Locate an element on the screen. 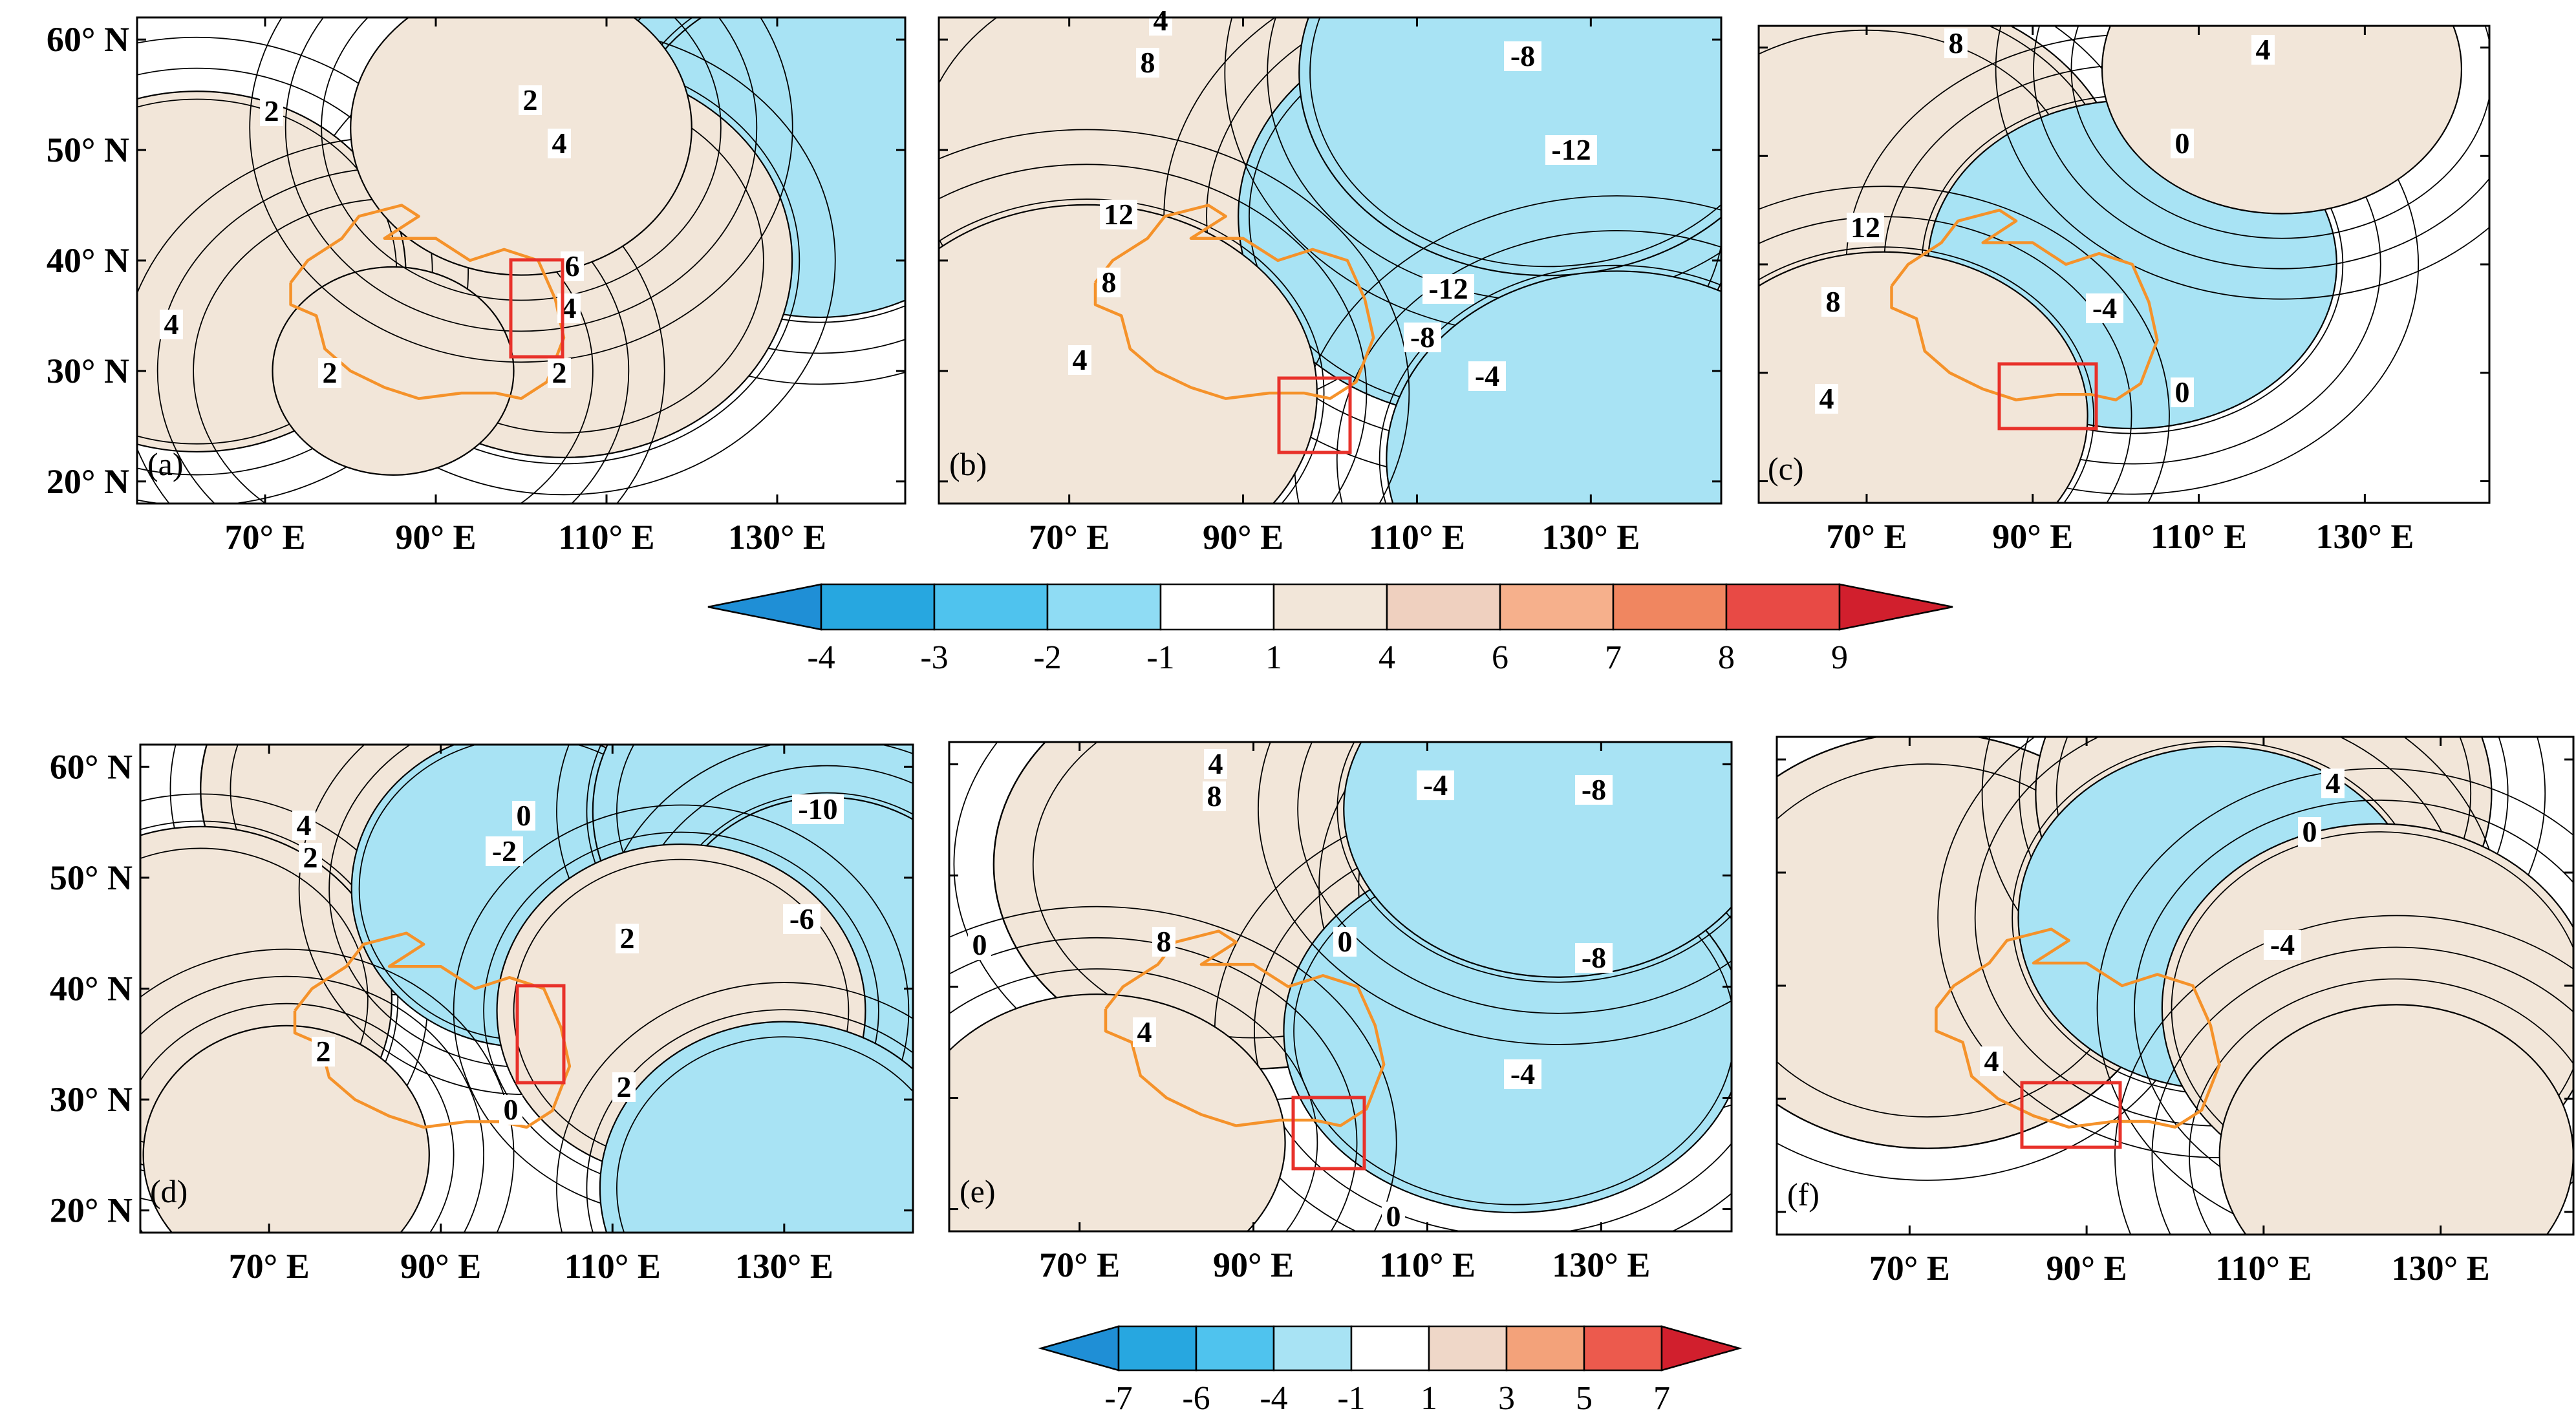 This screenshot has width=2576, height=1422. colorbar-label: 8 is located at coordinates (1726, 657).